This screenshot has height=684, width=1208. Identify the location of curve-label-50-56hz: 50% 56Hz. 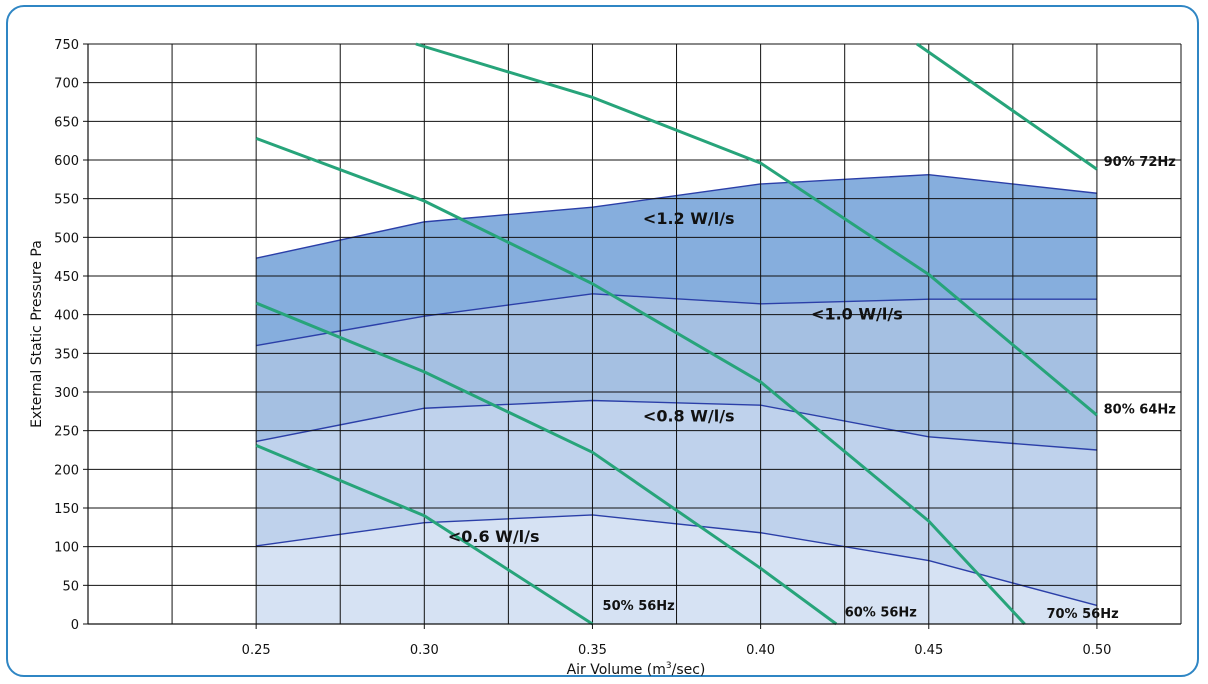
(639, 606).